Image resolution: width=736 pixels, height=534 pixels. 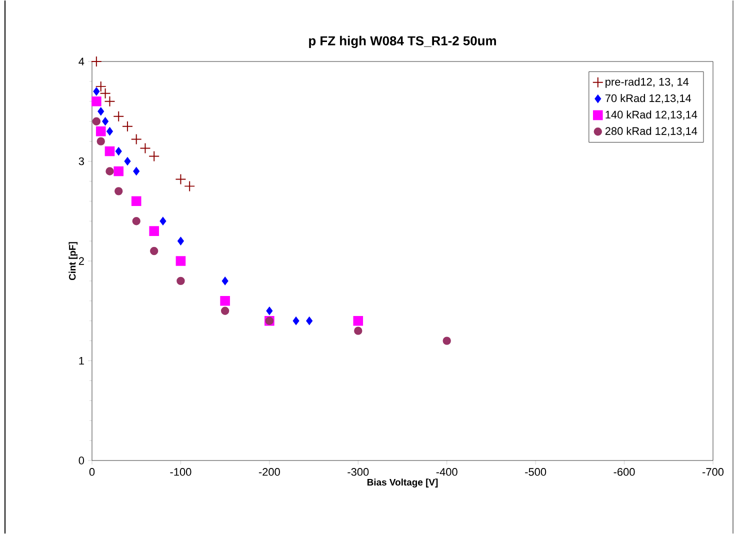 What do you see at coordinates (81, 161) in the screenshot?
I see `y-tick-label: 3` at bounding box center [81, 161].